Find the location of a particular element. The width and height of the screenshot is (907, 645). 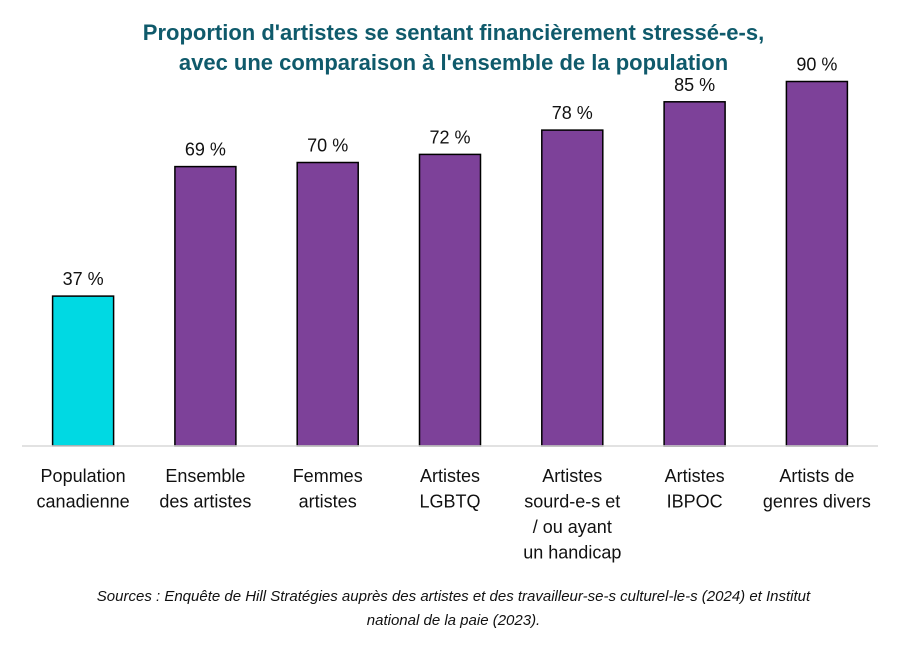

value-label-1: 37 % is located at coordinates (83, 279).